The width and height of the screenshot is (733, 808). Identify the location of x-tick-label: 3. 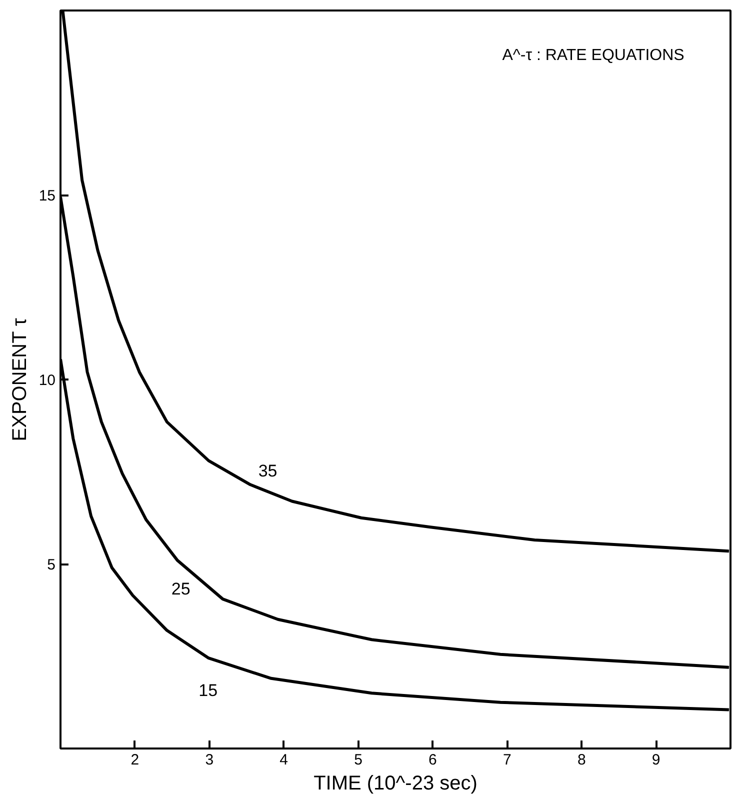
(209, 760).